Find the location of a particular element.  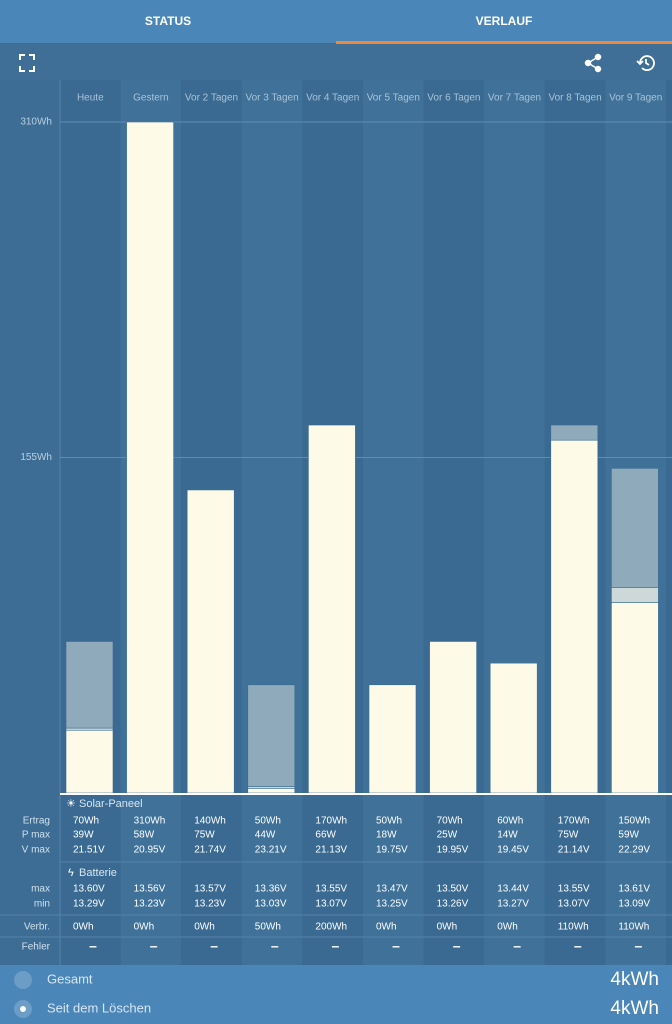

sun-icon: ☀ is located at coordinates (71, 804).